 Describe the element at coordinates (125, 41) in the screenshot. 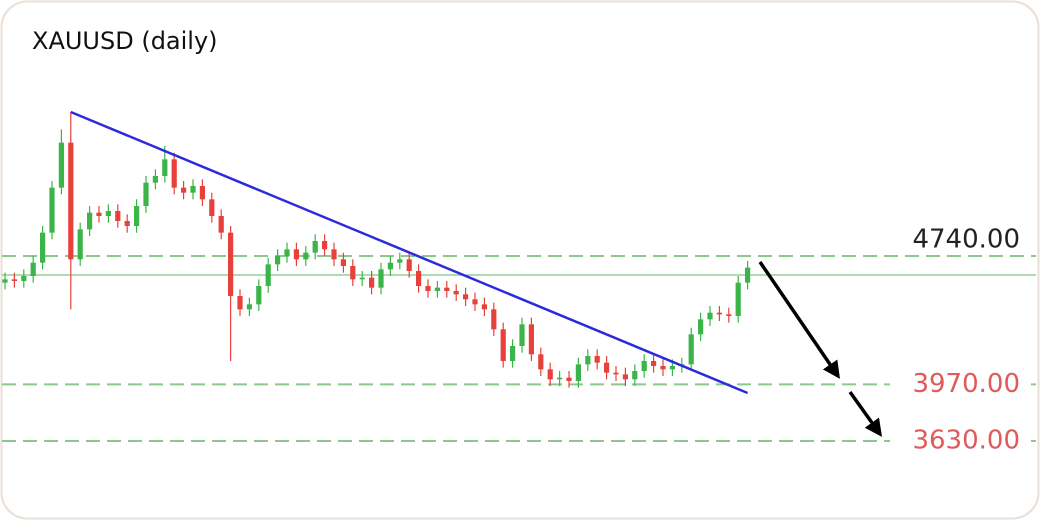

I see `chart-title: XAUUSD (daily)` at that location.